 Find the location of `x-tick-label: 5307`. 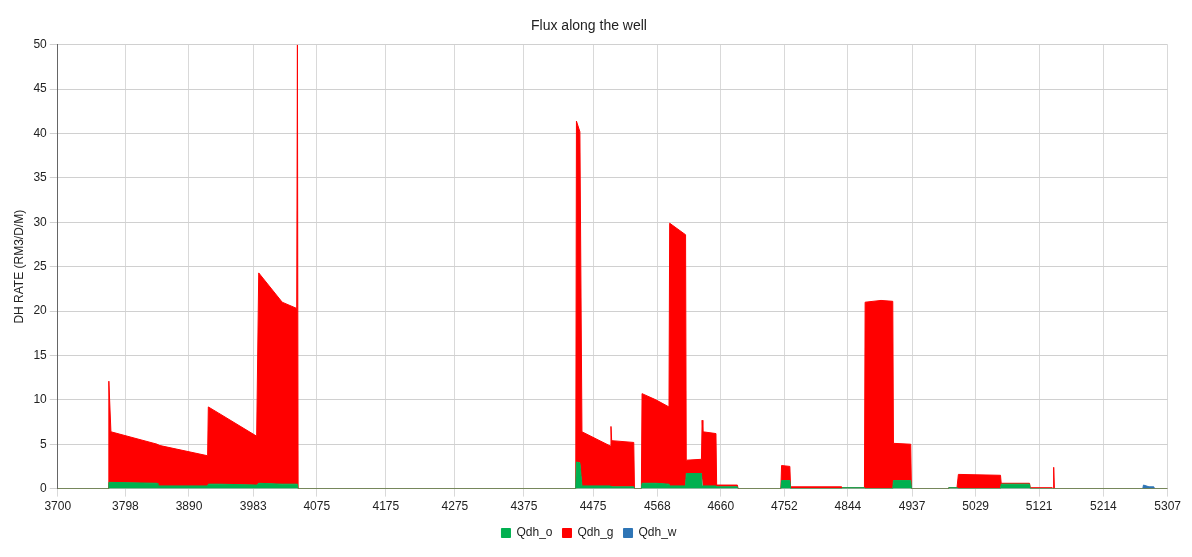

x-tick-label: 5307 is located at coordinates (1168, 506).